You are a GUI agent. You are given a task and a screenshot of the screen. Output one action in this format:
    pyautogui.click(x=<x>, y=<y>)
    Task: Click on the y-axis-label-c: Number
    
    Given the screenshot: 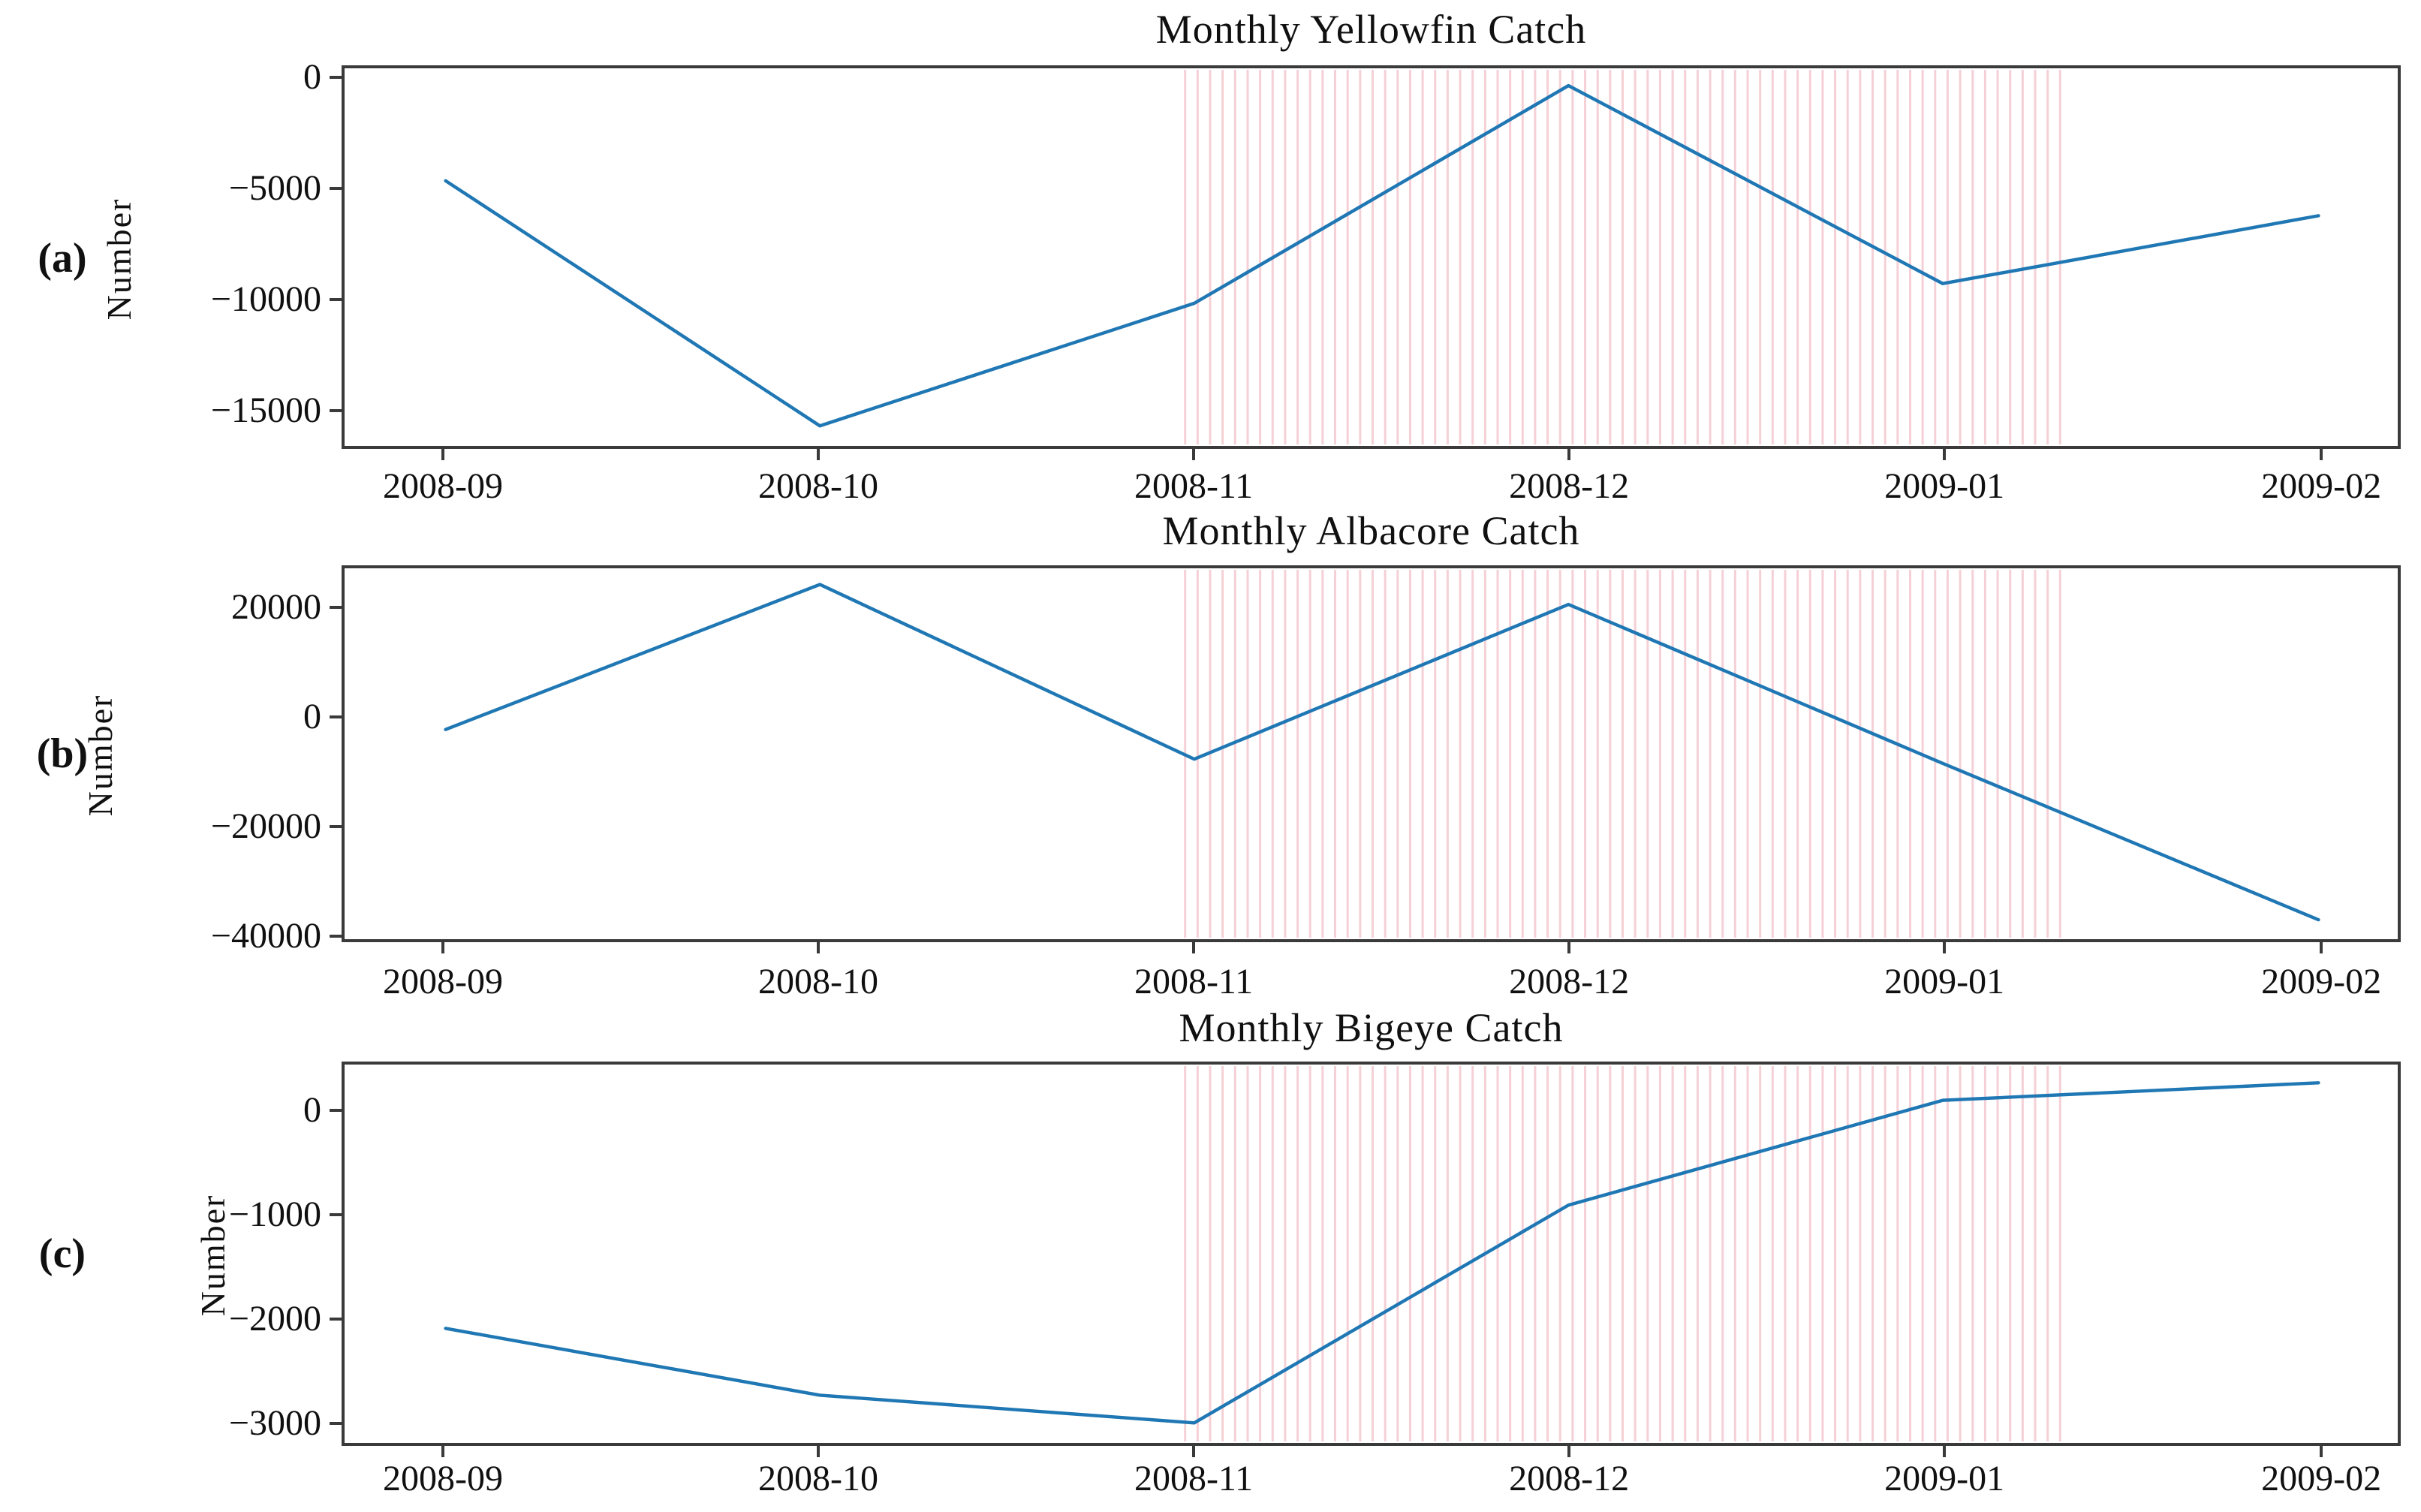 What is the action you would take?
    pyautogui.click(x=213, y=1255)
    